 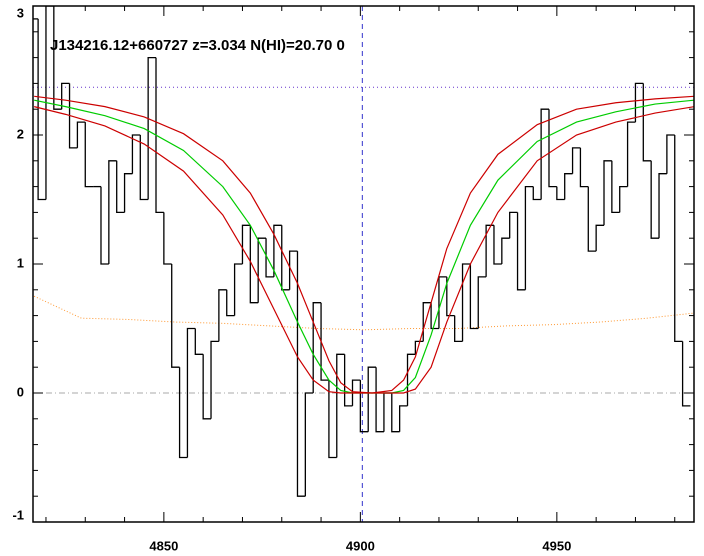 I want to click on y-tick-label: 1, so click(x=20, y=262).